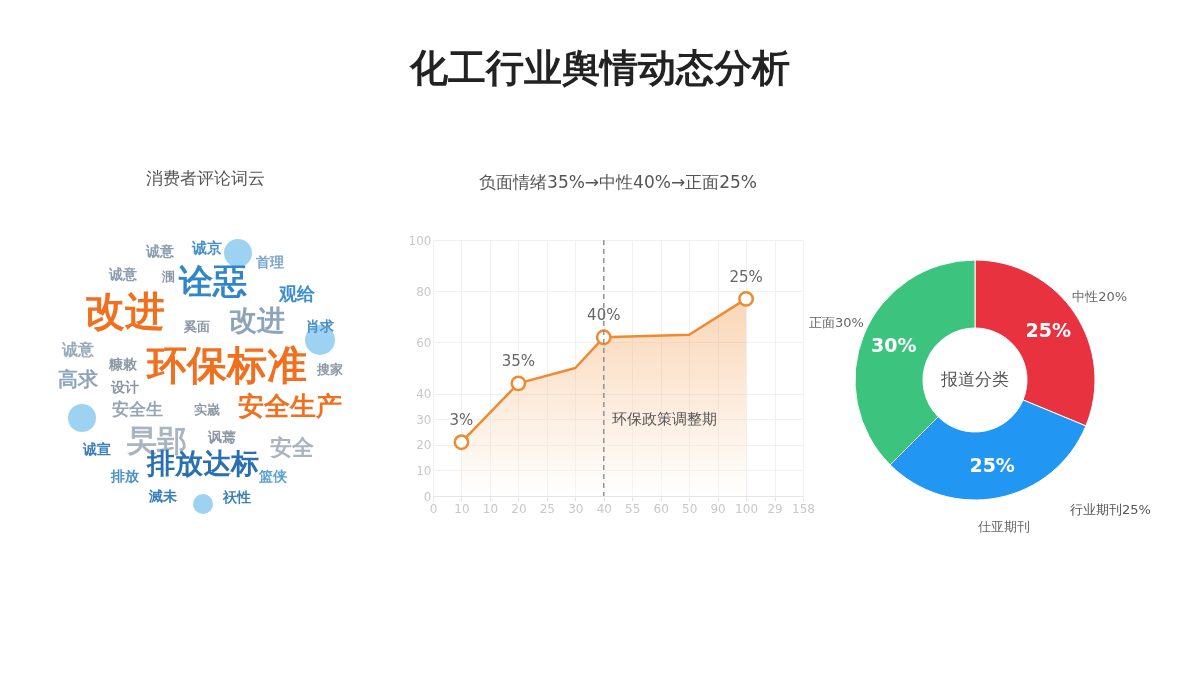  Describe the element at coordinates (226, 365) in the screenshot. I see `text: 环保标准` at that location.